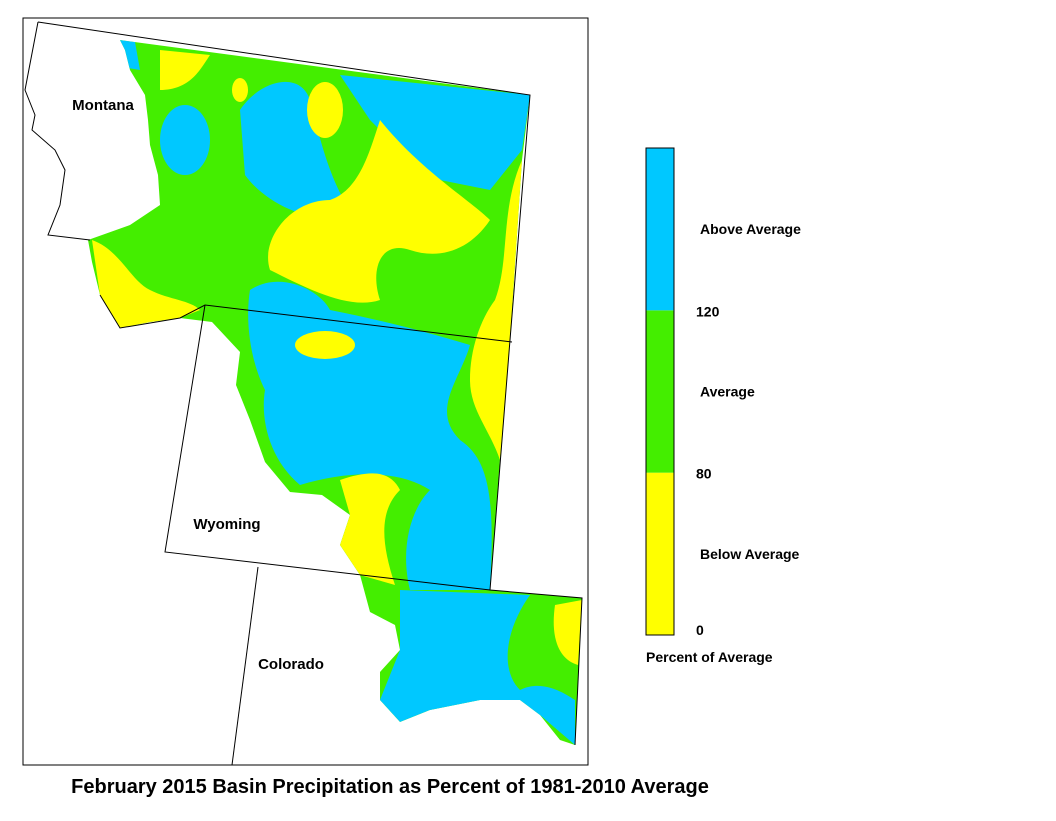 The image size is (1056, 821). Describe the element at coordinates (709, 657) in the screenshot. I see `legend-title: Percent of Average` at that location.